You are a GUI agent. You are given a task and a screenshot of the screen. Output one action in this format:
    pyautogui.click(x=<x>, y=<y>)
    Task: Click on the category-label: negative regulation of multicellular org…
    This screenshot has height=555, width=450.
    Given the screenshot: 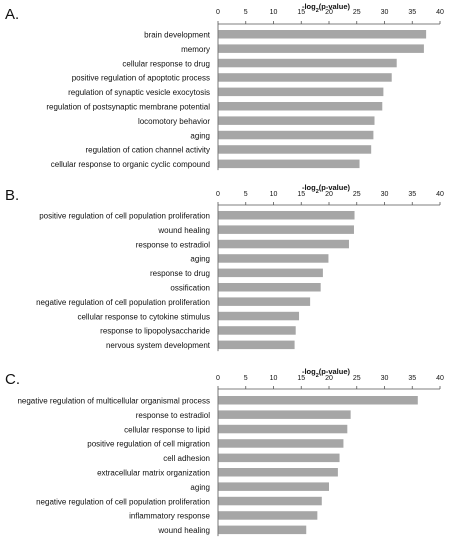 What is the action you would take?
    pyautogui.click(x=113, y=401)
    